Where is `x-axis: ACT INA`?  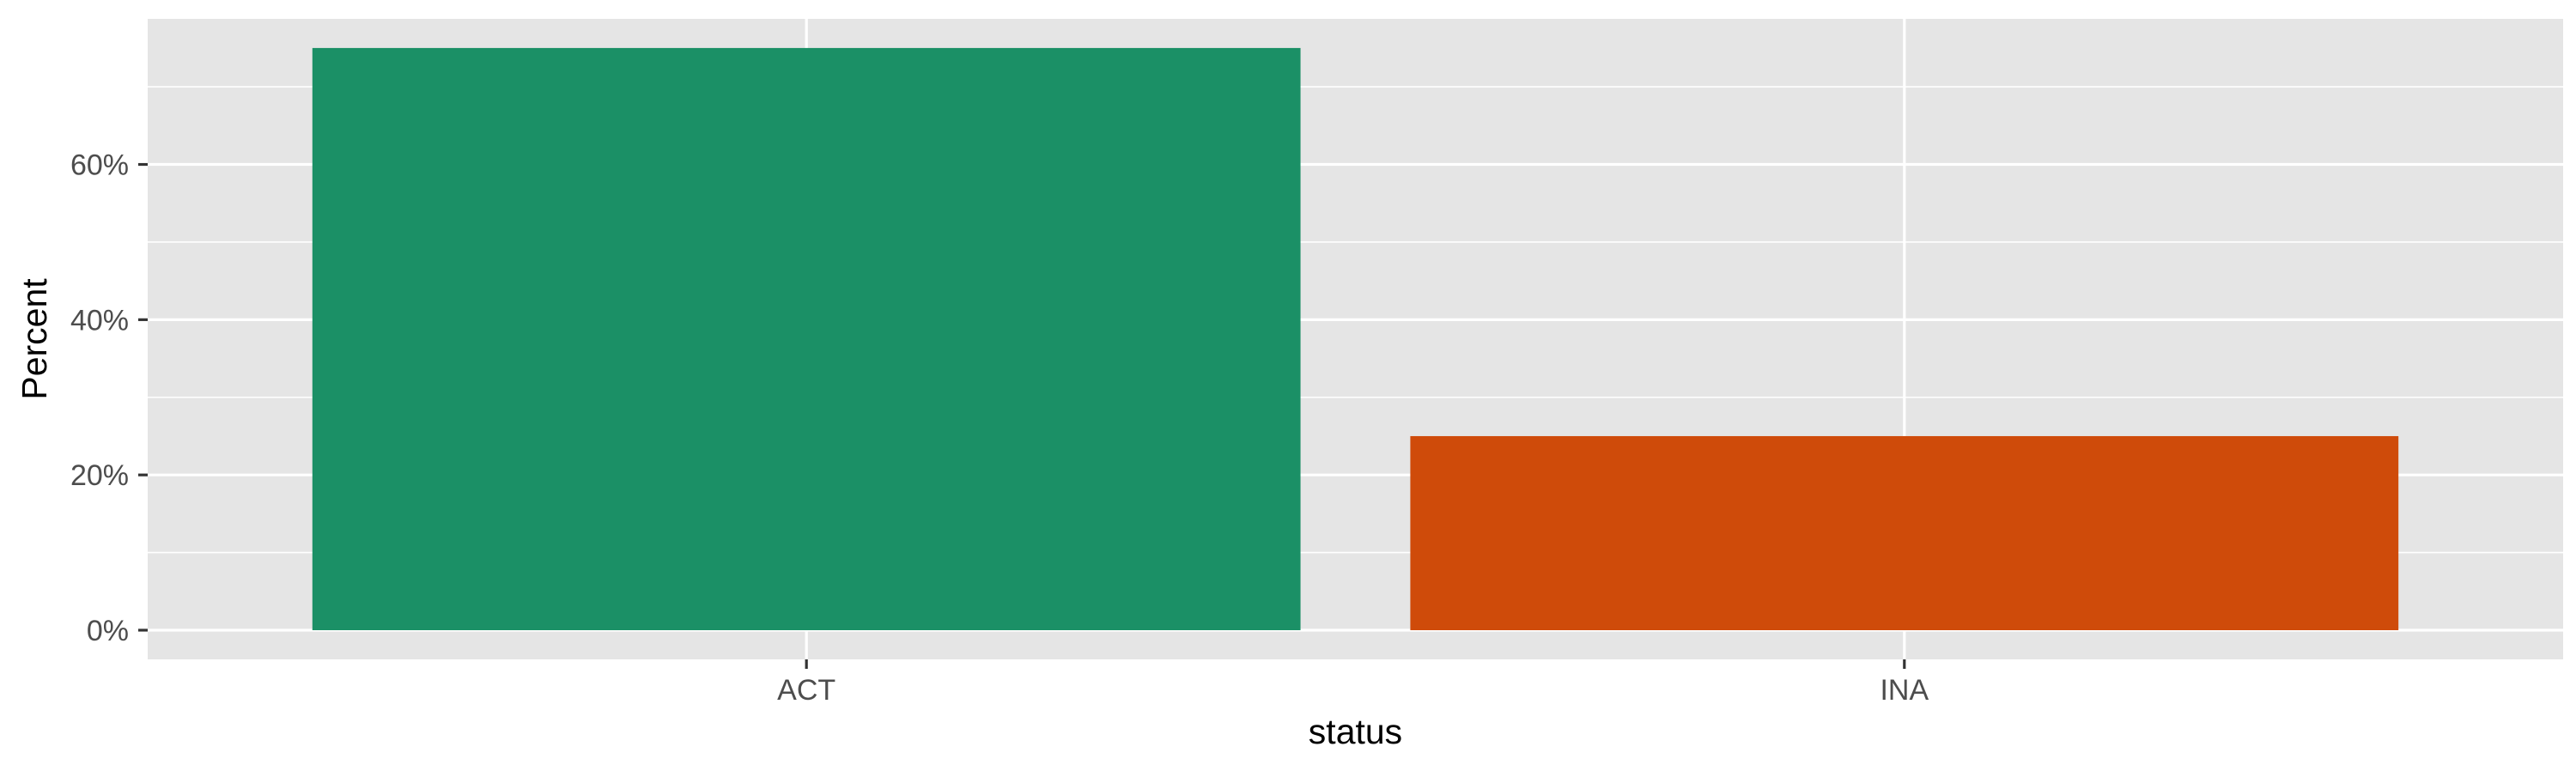 x-axis: ACT INA is located at coordinates (1353, 683).